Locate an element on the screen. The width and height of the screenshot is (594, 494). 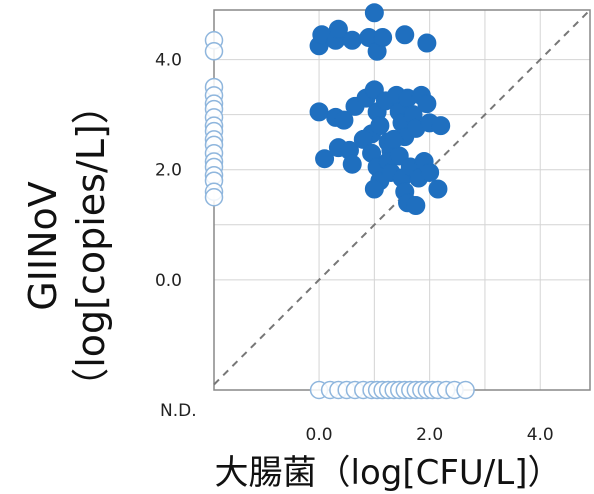
x-tick-label: 2.0 is located at coordinates (429, 435).